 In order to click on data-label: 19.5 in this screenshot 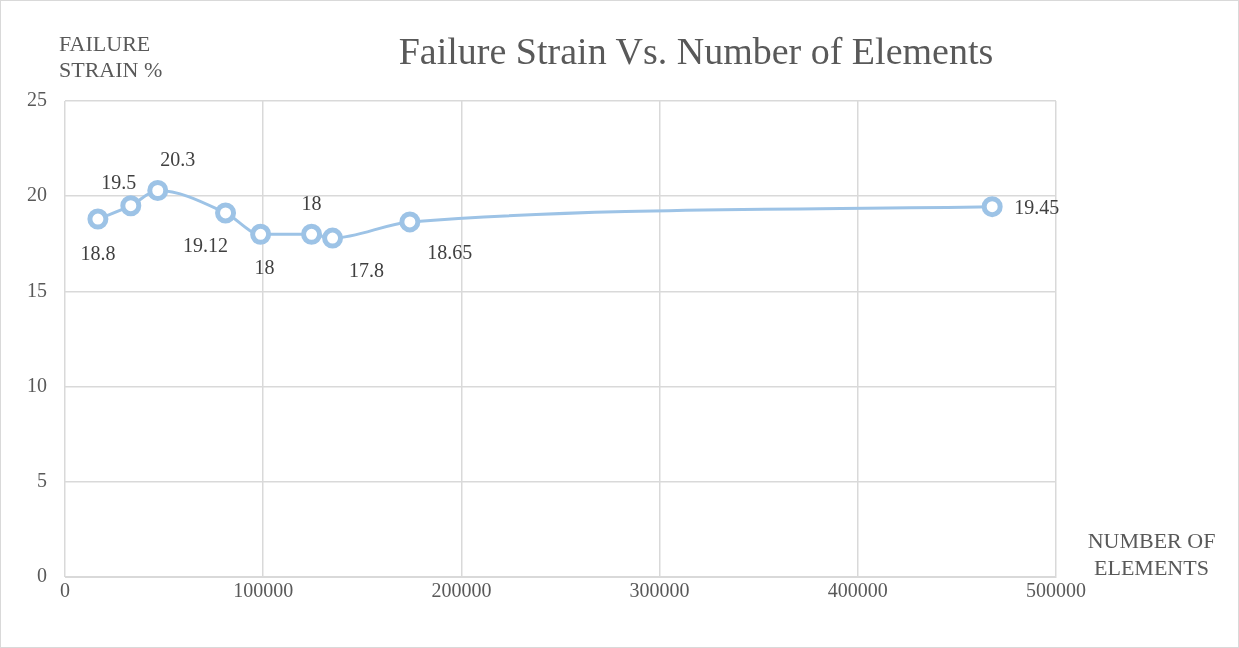, I will do `click(119, 181)`.